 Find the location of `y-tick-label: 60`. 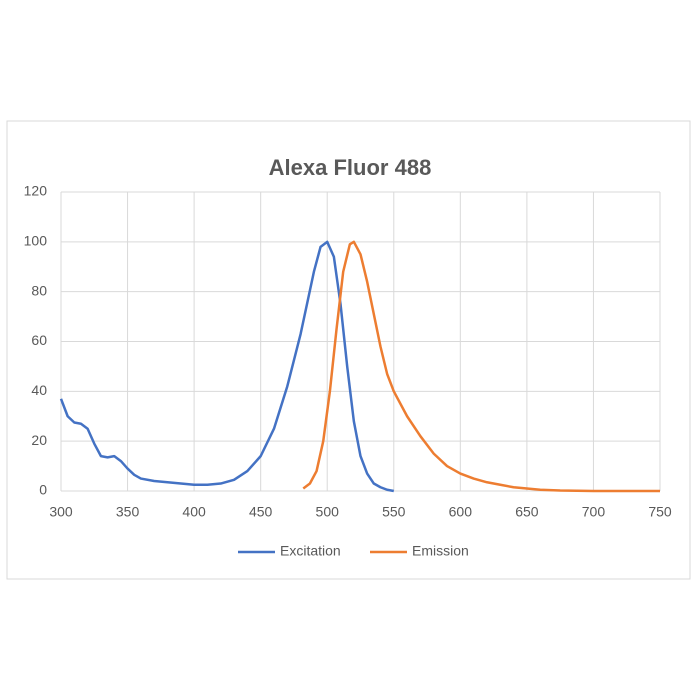

y-tick-label: 60 is located at coordinates (39, 340).